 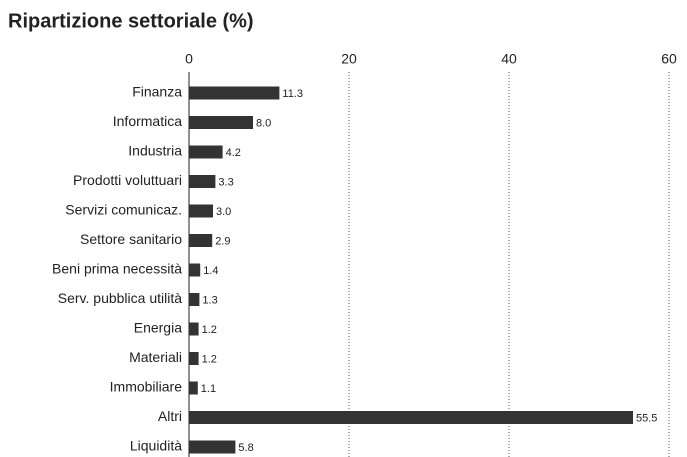 I want to click on x-tick-label: 20, so click(x=349, y=59).